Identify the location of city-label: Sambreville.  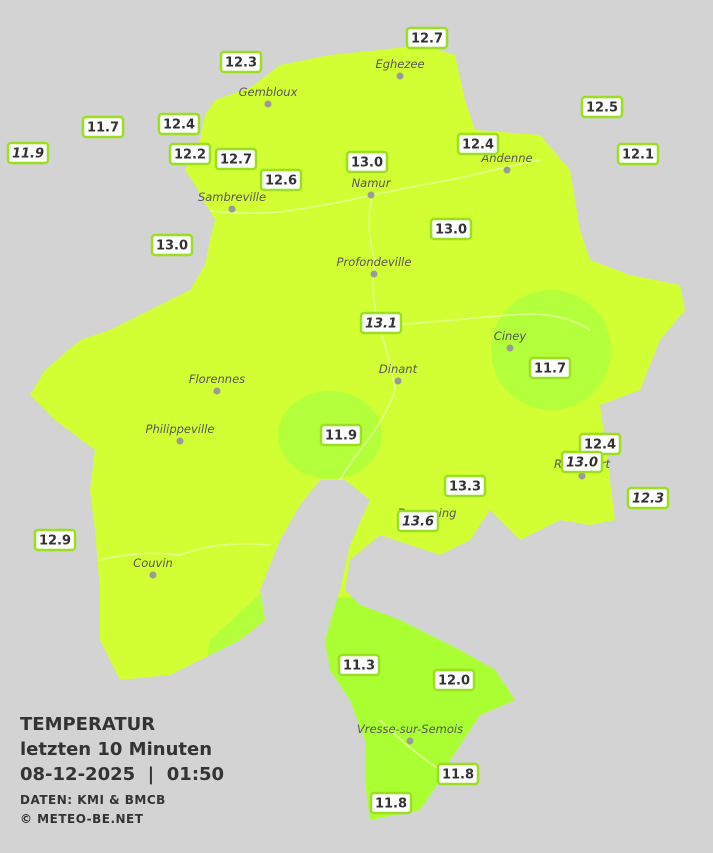
(232, 197).